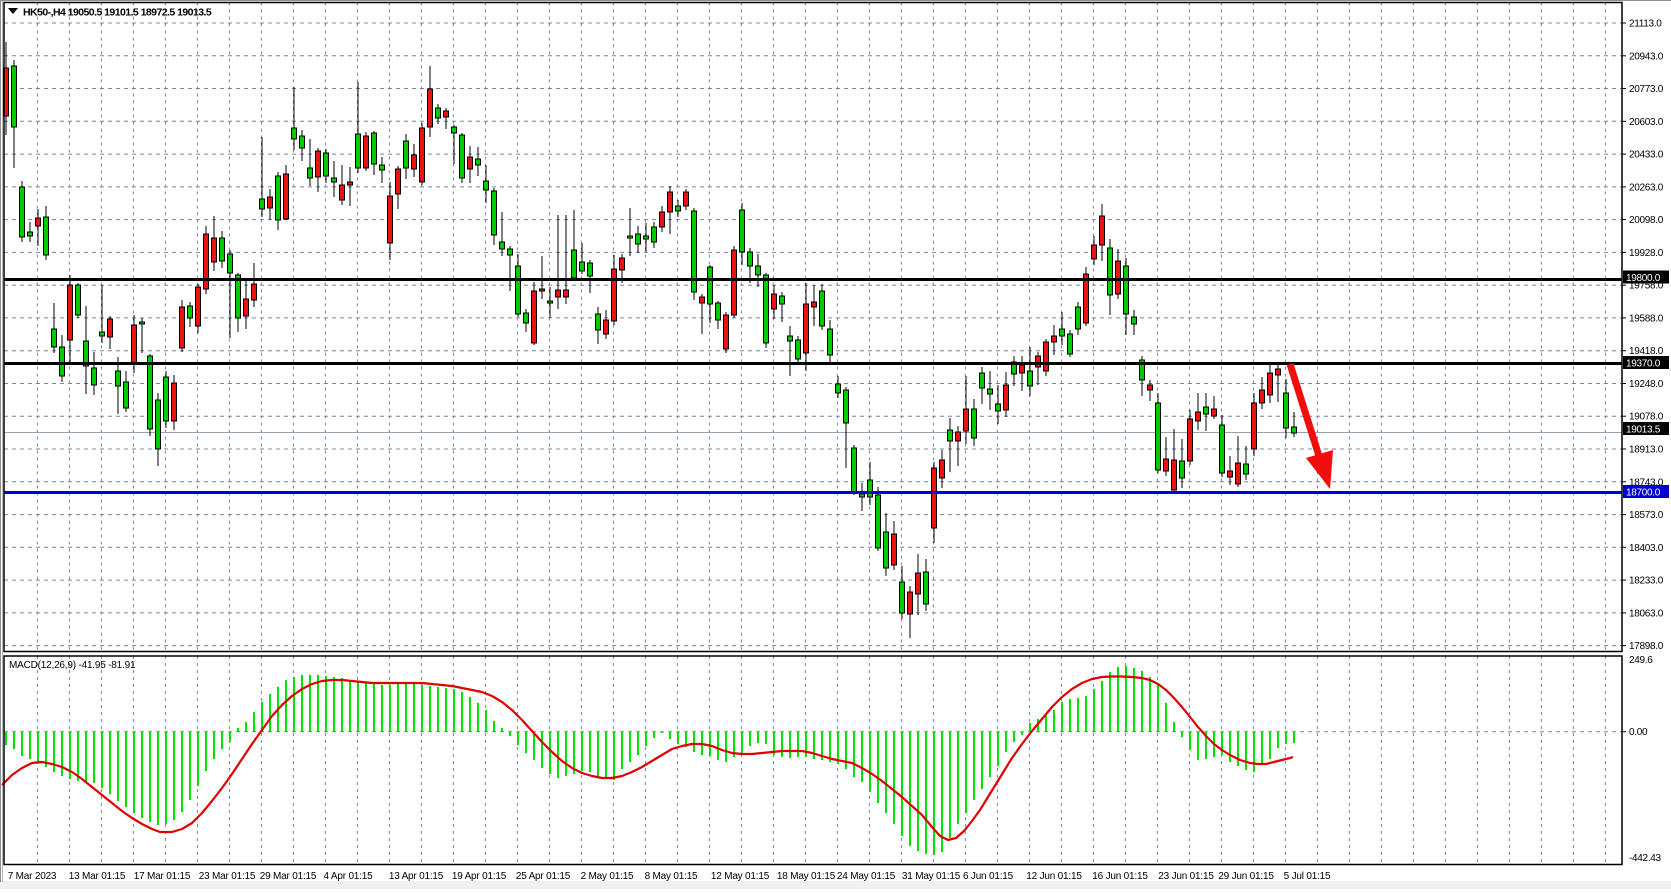  What do you see at coordinates (543, 876) in the screenshot?
I see `svg-text: 25 Apr 01:15` at bounding box center [543, 876].